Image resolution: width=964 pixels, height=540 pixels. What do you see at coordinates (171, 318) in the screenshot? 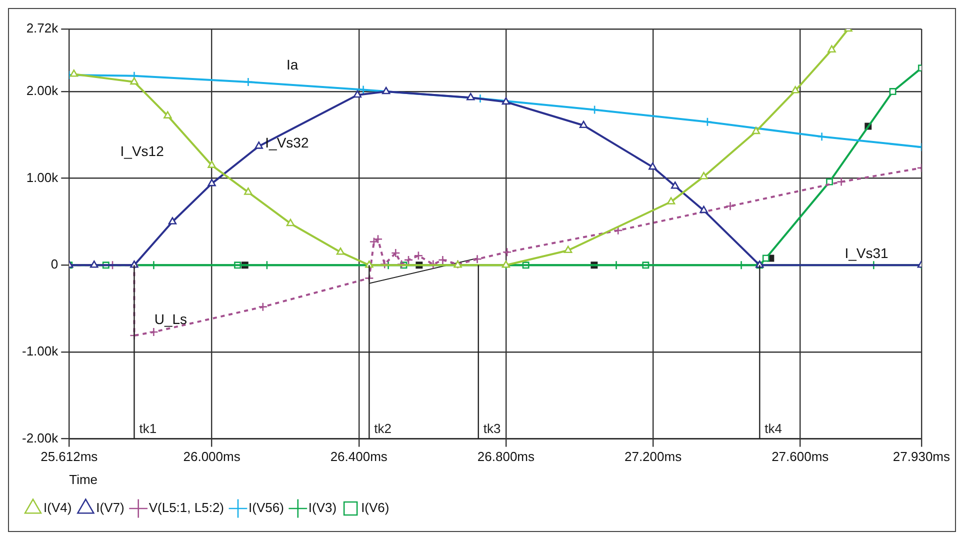
I see `annotation: U_Ls` at bounding box center [171, 318].